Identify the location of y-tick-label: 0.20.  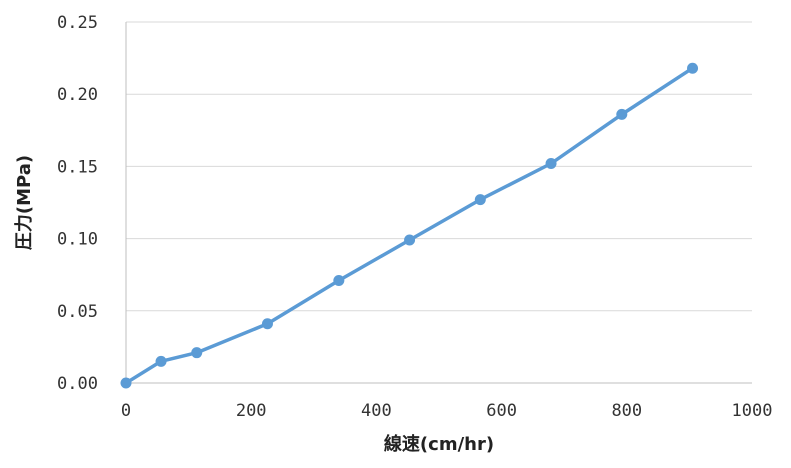
(77, 95).